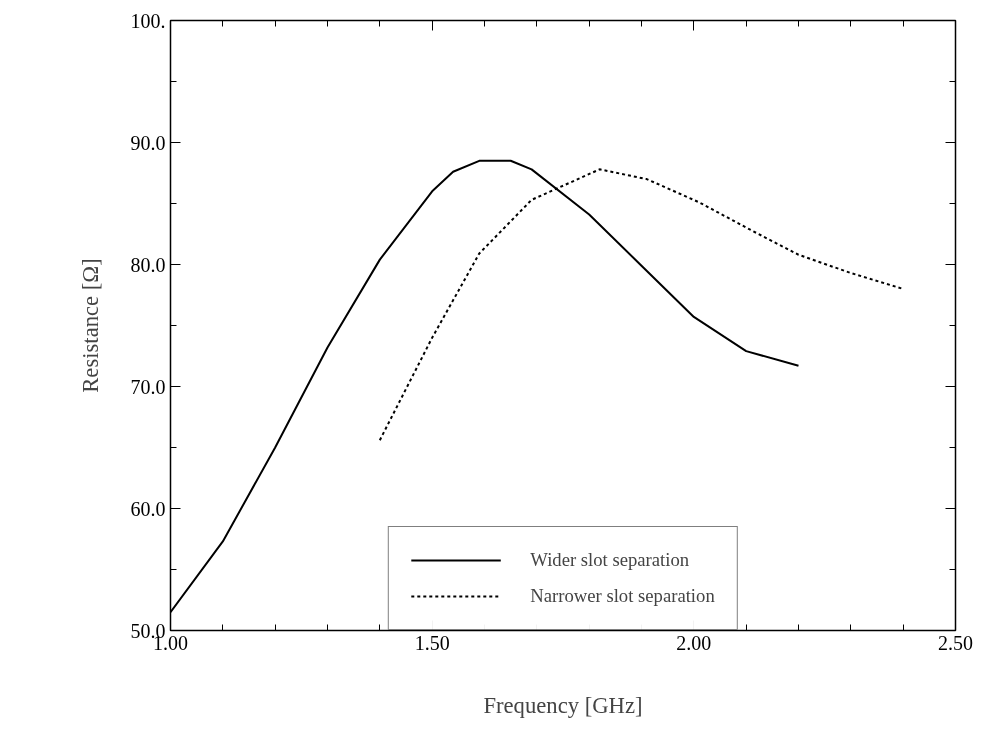 The width and height of the screenshot is (1002, 755). Describe the element at coordinates (694, 642) in the screenshot. I see `x-tick-label: 2.00` at that location.